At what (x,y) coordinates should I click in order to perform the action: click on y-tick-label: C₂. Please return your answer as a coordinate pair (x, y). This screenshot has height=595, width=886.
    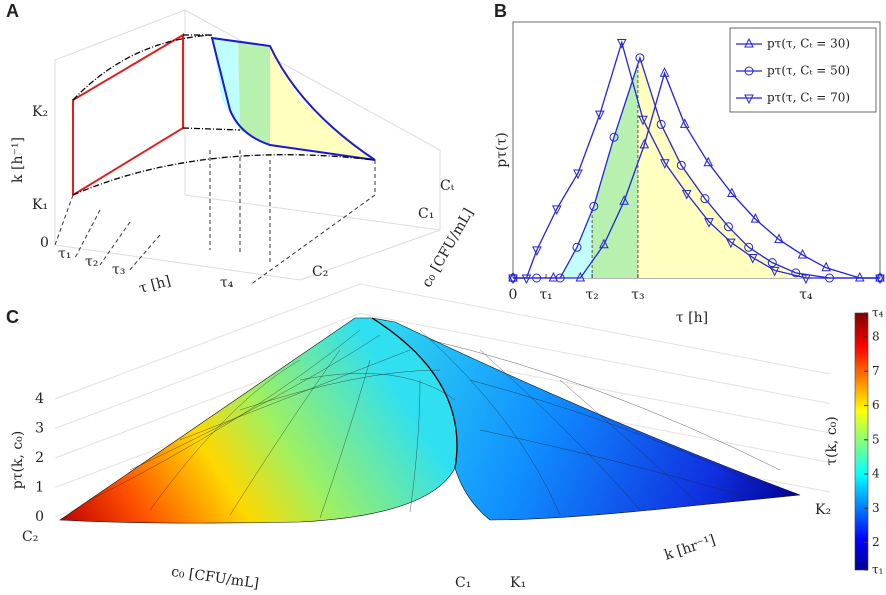
    Looking at the image, I should click on (320, 272).